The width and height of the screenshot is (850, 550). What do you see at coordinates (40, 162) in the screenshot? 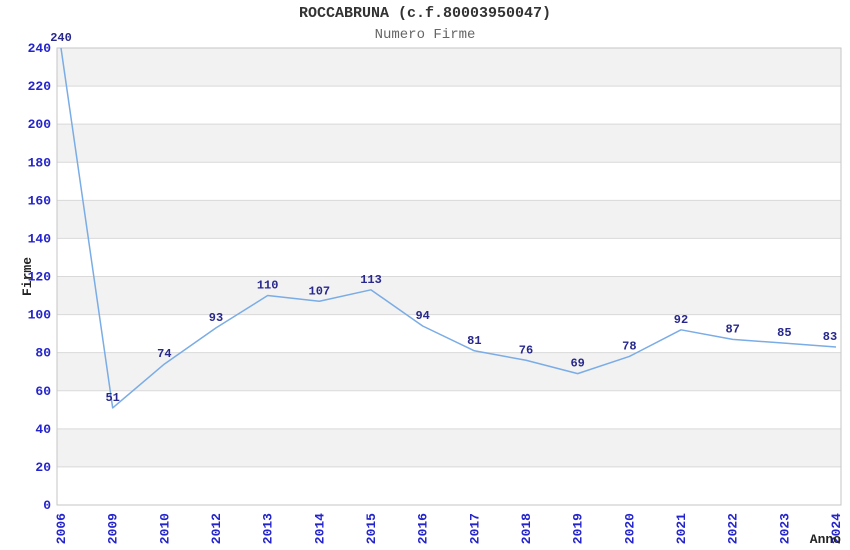
I see `y-tick-label: 180` at bounding box center [40, 162].